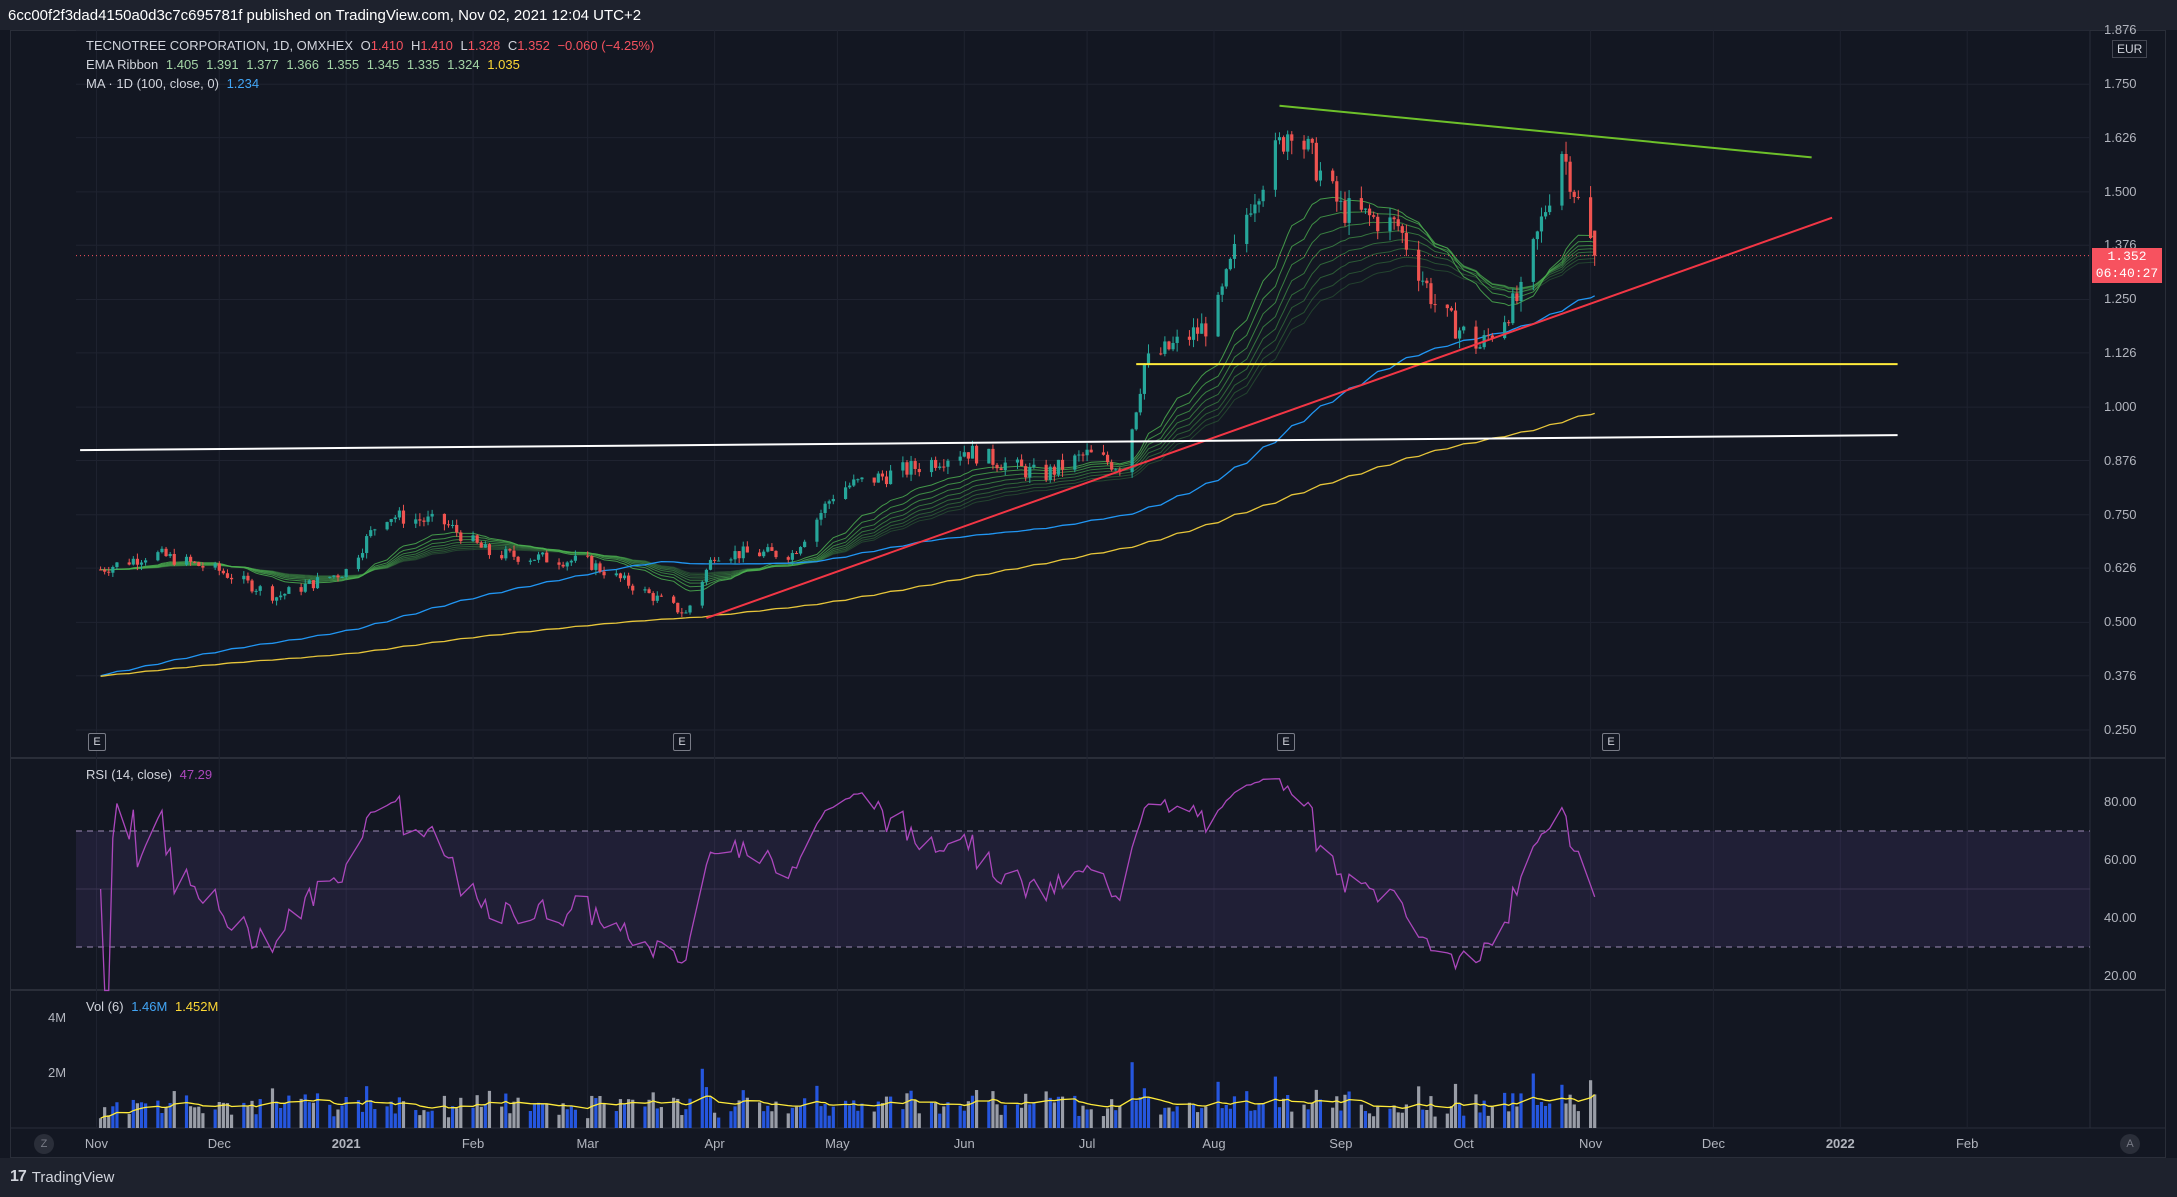 Image resolution: width=2177 pixels, height=1197 pixels. Describe the element at coordinates (2130, 49) in the screenshot. I see `currency-badge: EUR` at that location.